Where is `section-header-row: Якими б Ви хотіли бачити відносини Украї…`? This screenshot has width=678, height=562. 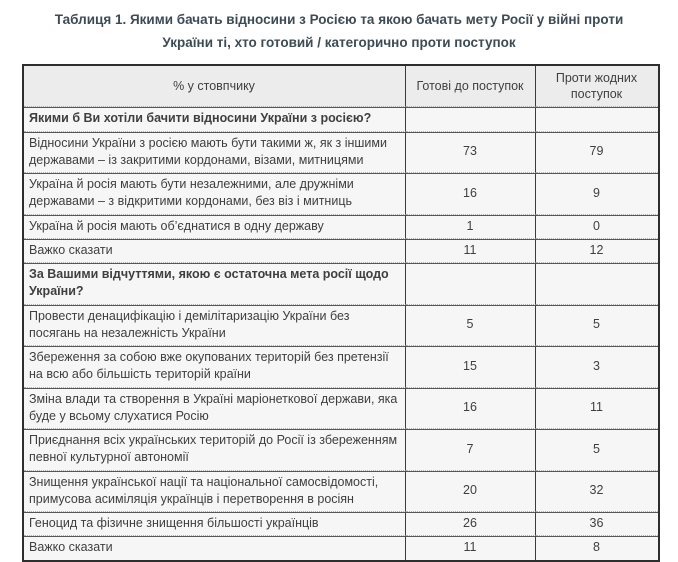
section-header-row: Якими б Ви хотіли бачити відносини Украї… is located at coordinates (341, 119).